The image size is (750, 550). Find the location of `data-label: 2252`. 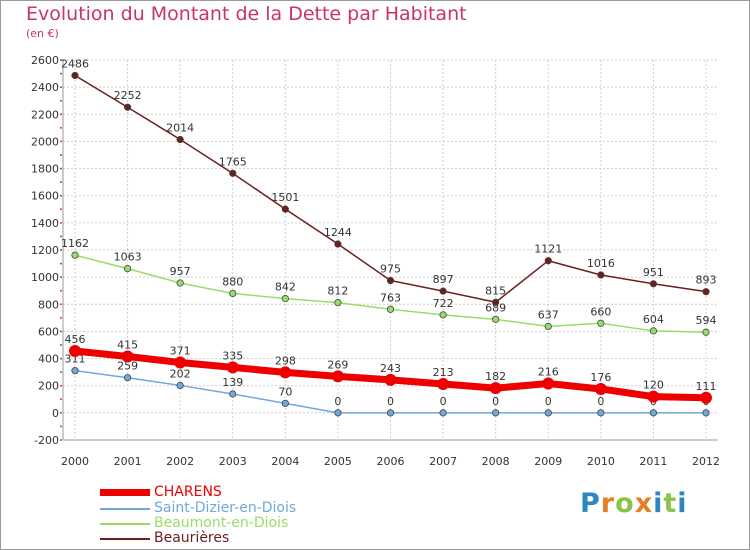

data-label: 2252 is located at coordinates (128, 95).